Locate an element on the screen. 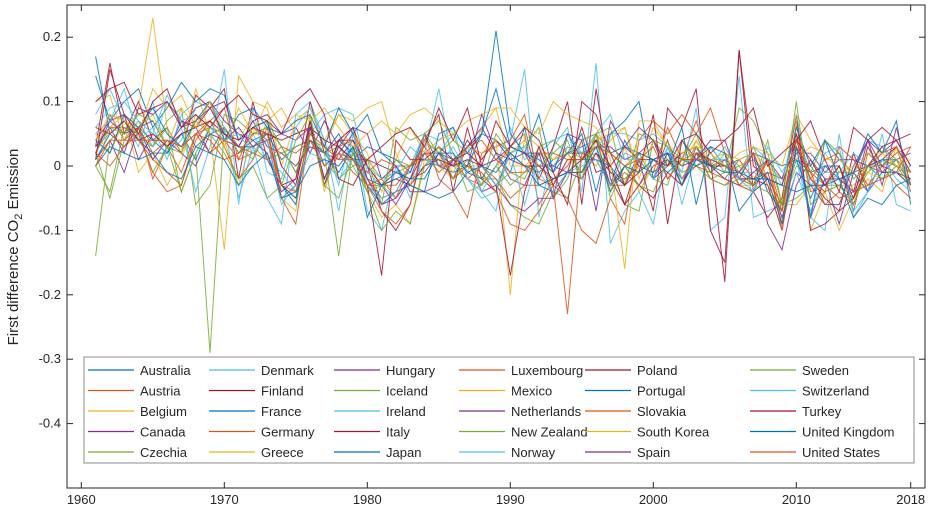 The height and width of the screenshot is (511, 933). y-tick-label: 0.2 is located at coordinates (52, 36).